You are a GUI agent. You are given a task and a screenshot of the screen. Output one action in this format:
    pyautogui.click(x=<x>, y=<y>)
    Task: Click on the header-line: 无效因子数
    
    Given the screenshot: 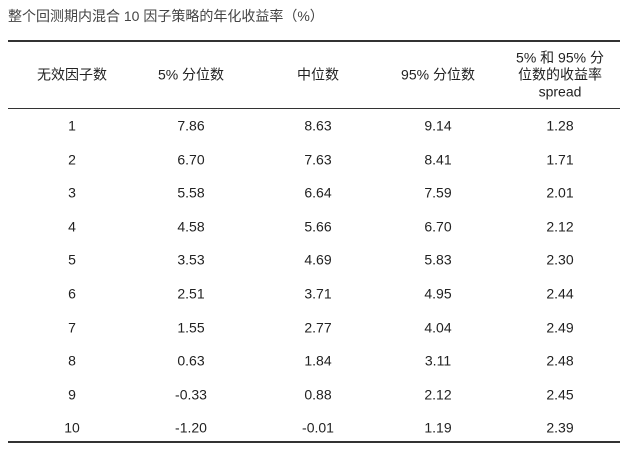 What is the action you would take?
    pyautogui.click(x=72, y=74)
    